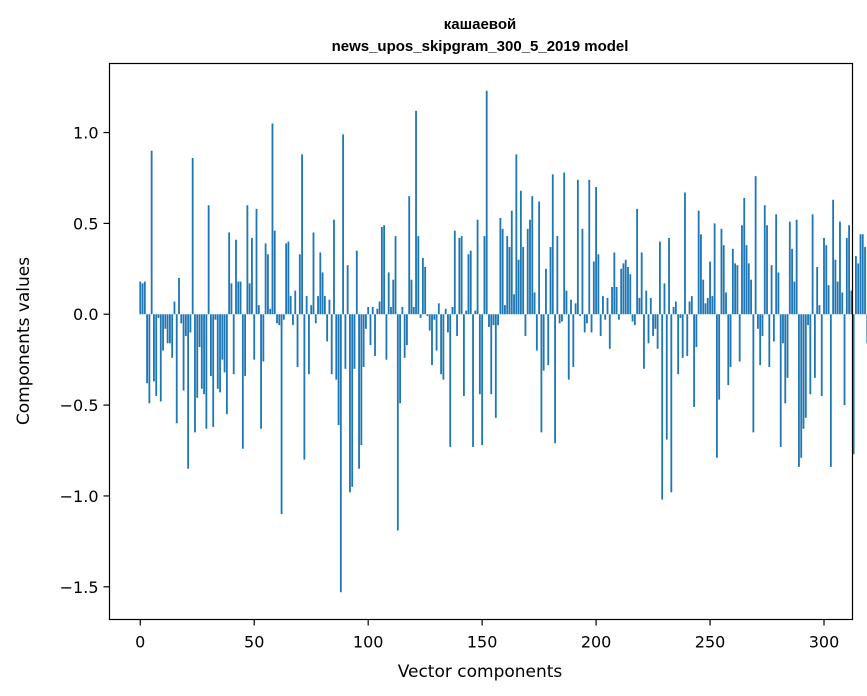 The height and width of the screenshot is (696, 867). Describe the element at coordinates (596, 642) in the screenshot. I see `x-tick-label: 200` at that location.